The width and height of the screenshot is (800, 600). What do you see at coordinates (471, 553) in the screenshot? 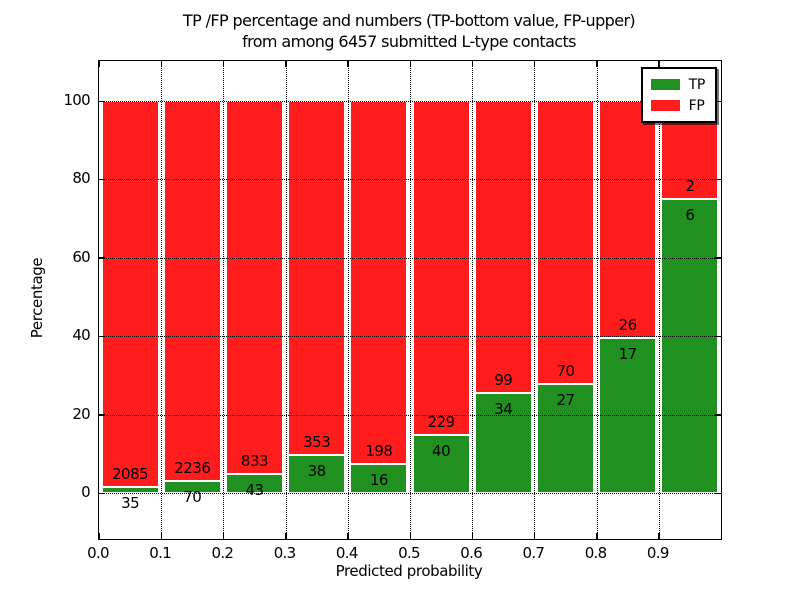
I see `x-tick-label: 0.6` at bounding box center [471, 553].